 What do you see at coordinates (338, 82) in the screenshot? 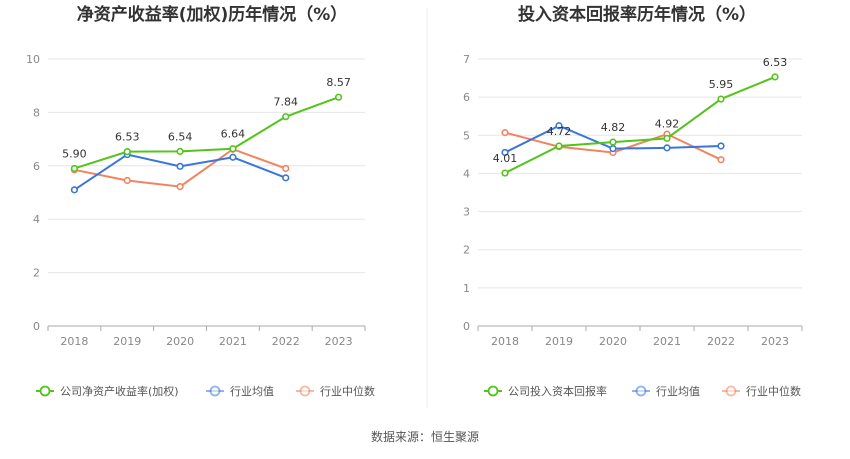
I see `data-label: 8.57` at bounding box center [338, 82].